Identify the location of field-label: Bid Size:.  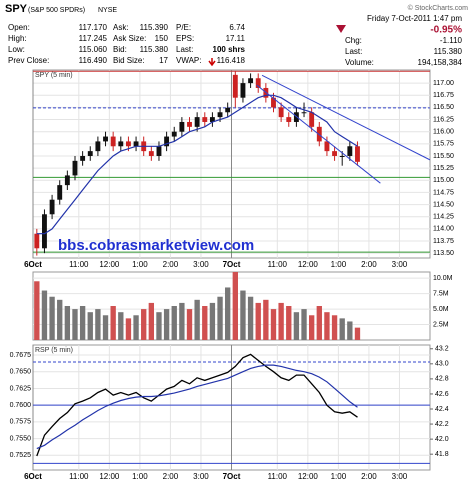
(129, 60).